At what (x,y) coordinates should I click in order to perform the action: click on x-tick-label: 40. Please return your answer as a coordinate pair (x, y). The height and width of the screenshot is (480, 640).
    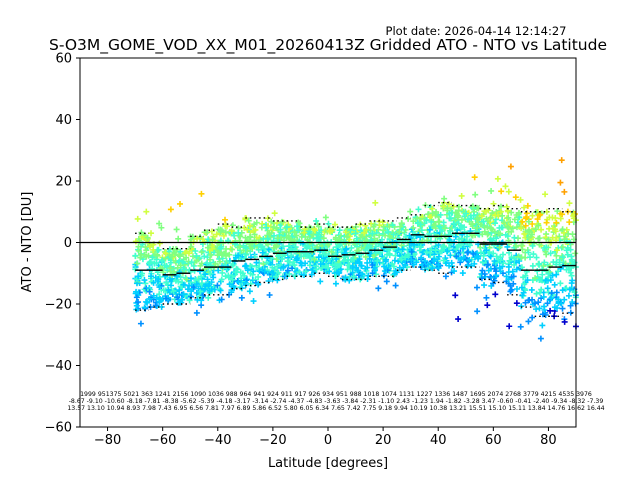
    Looking at the image, I should click on (438, 440).